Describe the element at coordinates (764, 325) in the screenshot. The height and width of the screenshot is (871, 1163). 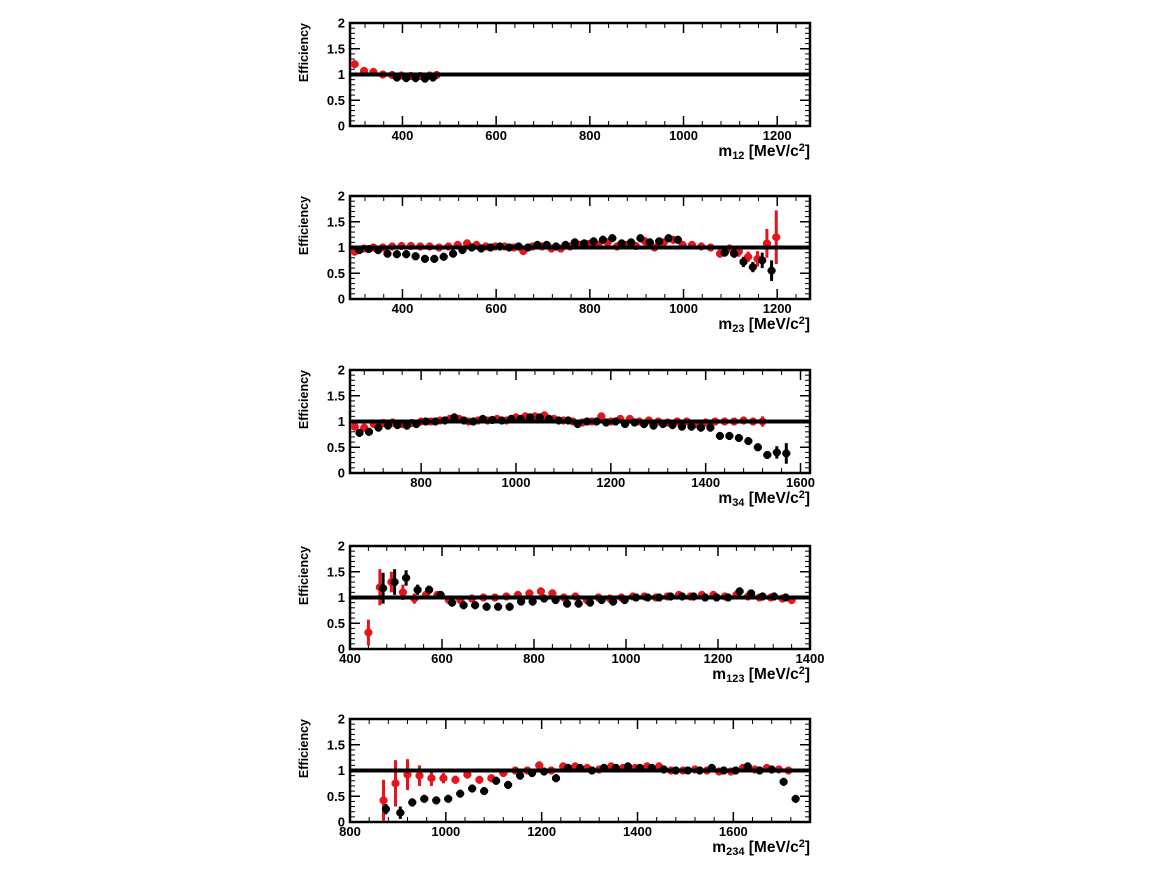
I see `x-axis-title: m23 [MeV/c2]` at that location.